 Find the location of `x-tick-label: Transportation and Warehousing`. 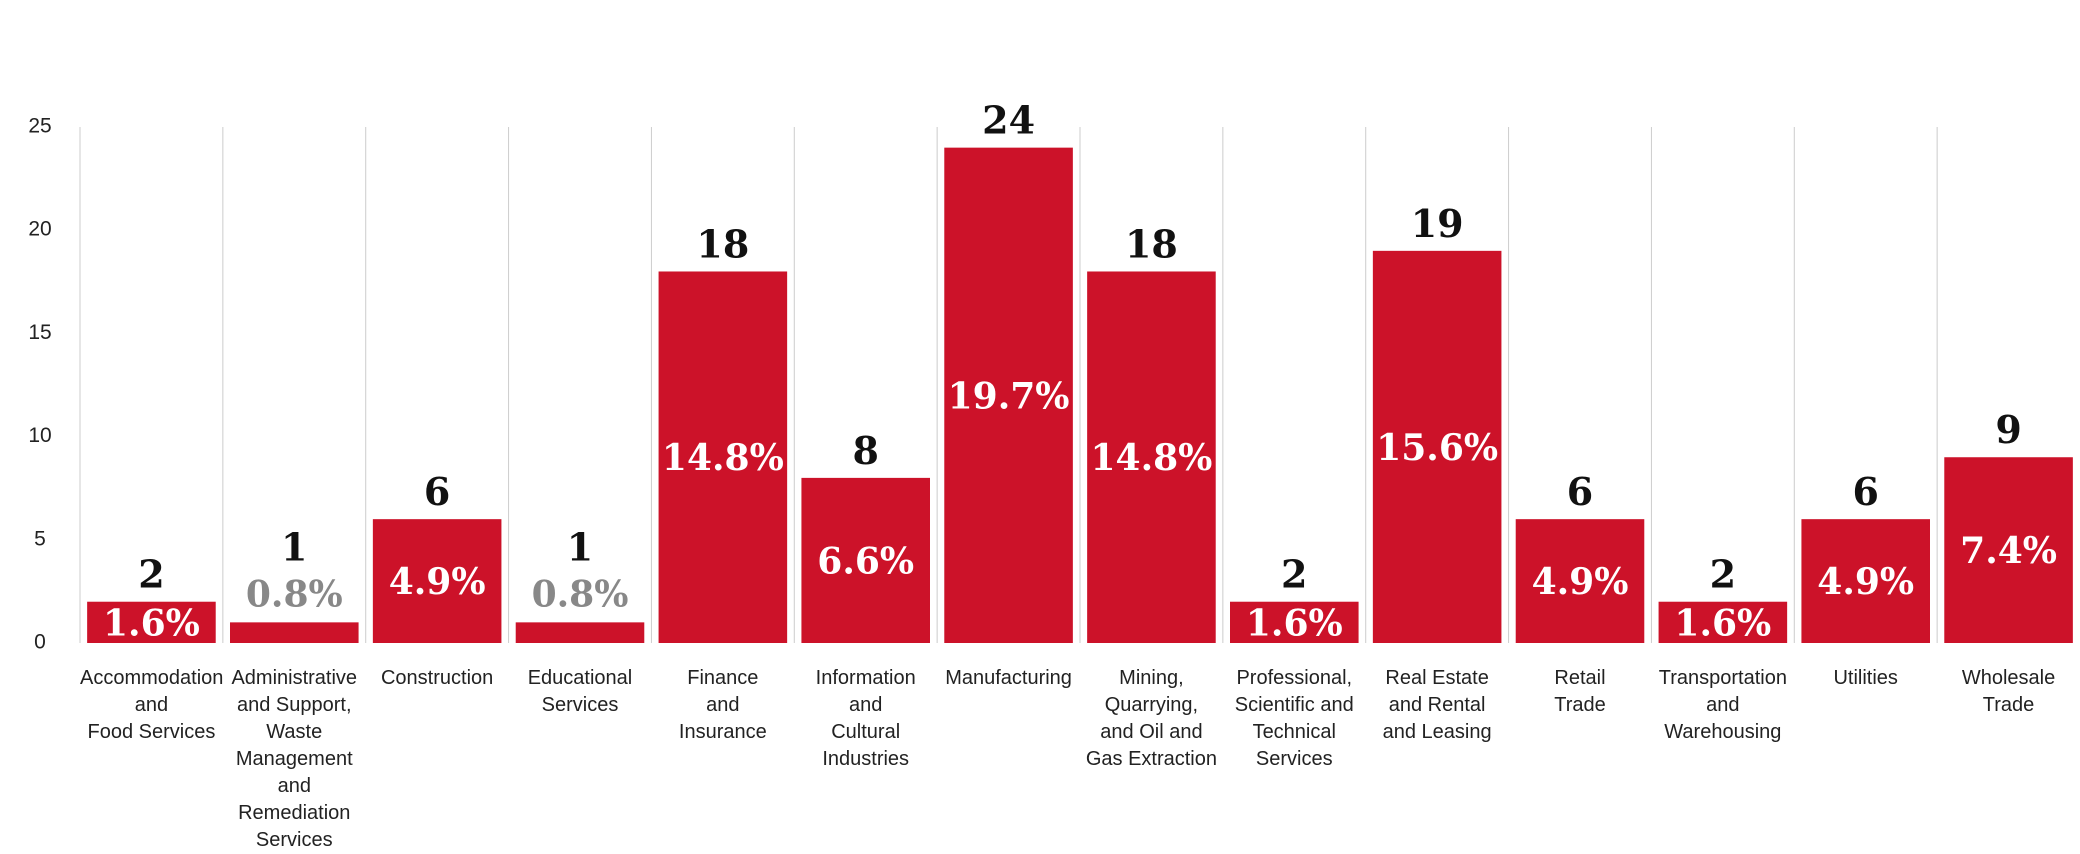

x-tick-label: Transportation and Warehousing is located at coordinates (1722, 705).